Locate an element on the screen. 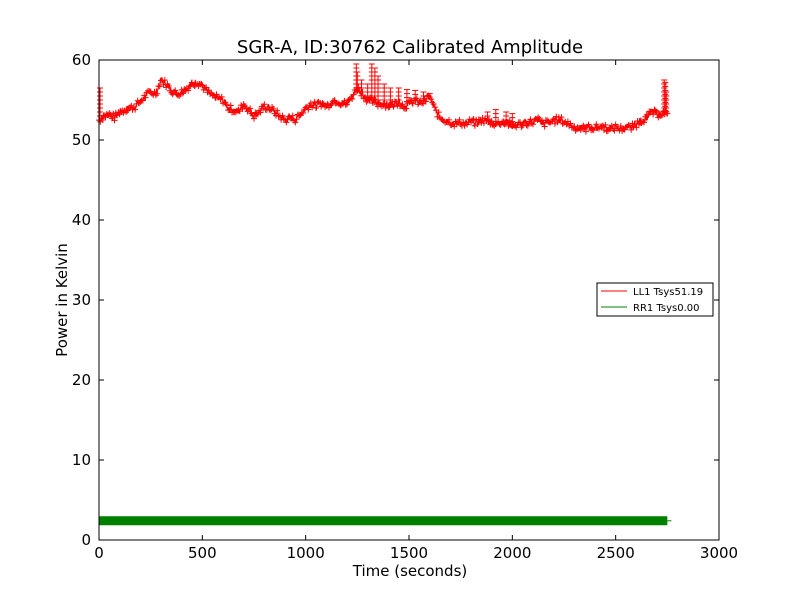 Image resolution: width=800 pixels, height=600 pixels. y-tick-label: 50 is located at coordinates (81, 140).